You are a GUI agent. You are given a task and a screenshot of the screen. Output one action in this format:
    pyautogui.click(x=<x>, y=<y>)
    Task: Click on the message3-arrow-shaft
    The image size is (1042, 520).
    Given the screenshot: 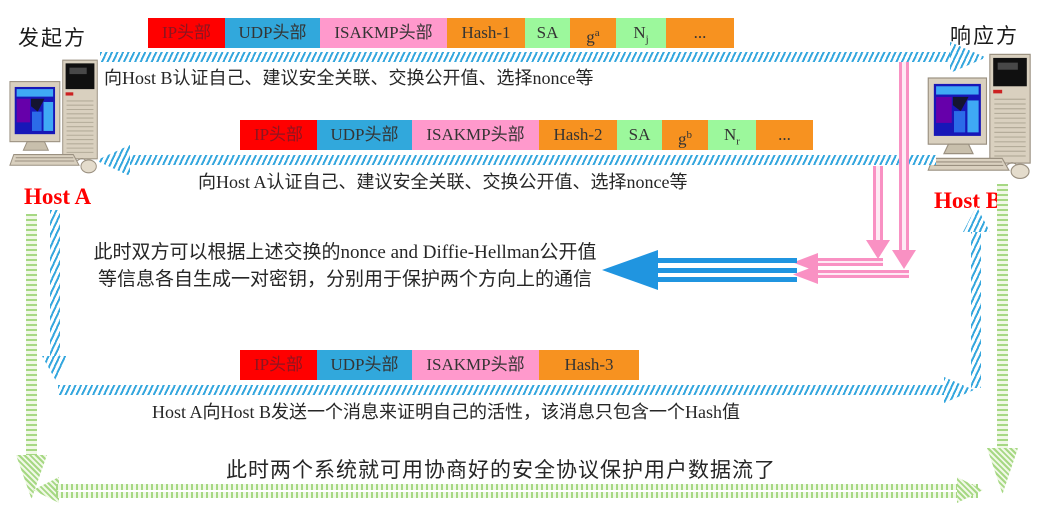 What is the action you would take?
    pyautogui.click(x=503, y=390)
    